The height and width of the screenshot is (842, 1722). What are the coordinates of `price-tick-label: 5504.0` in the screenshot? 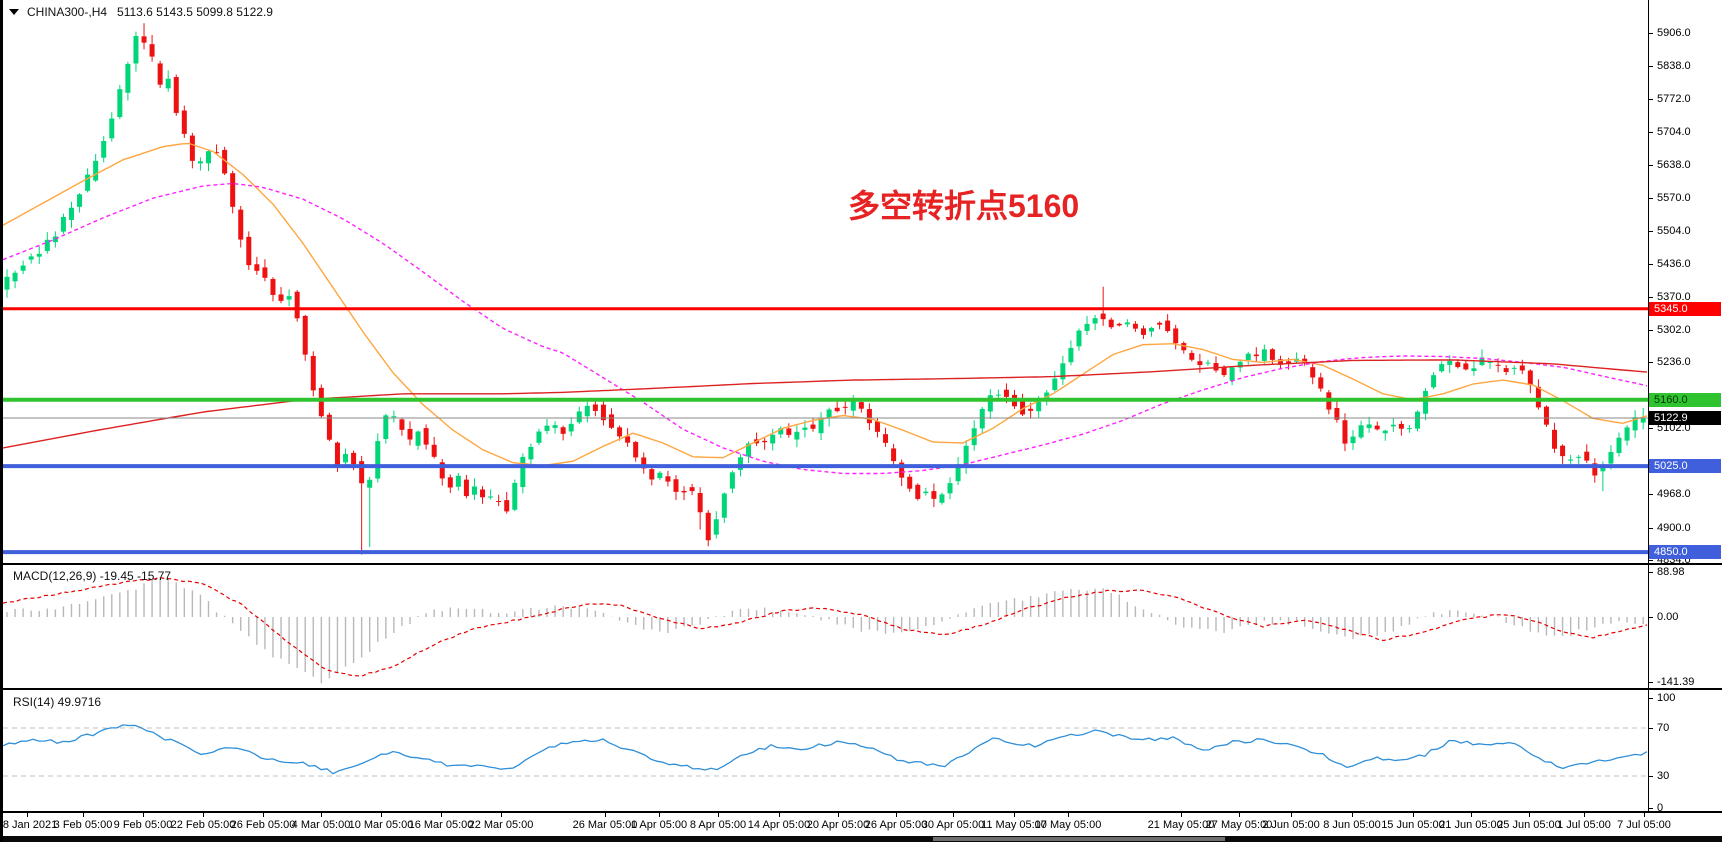 It's located at (1674, 230).